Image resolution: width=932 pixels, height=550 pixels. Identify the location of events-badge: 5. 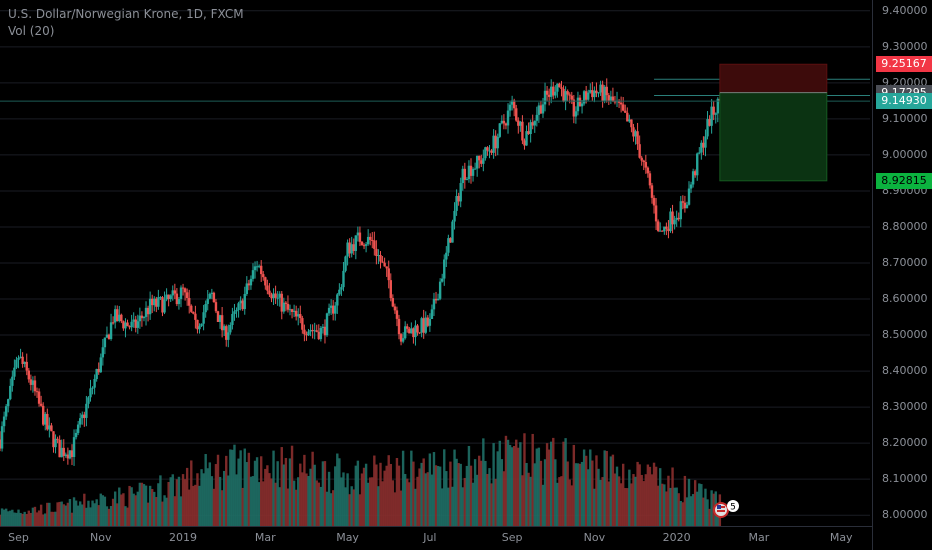
(727, 509).